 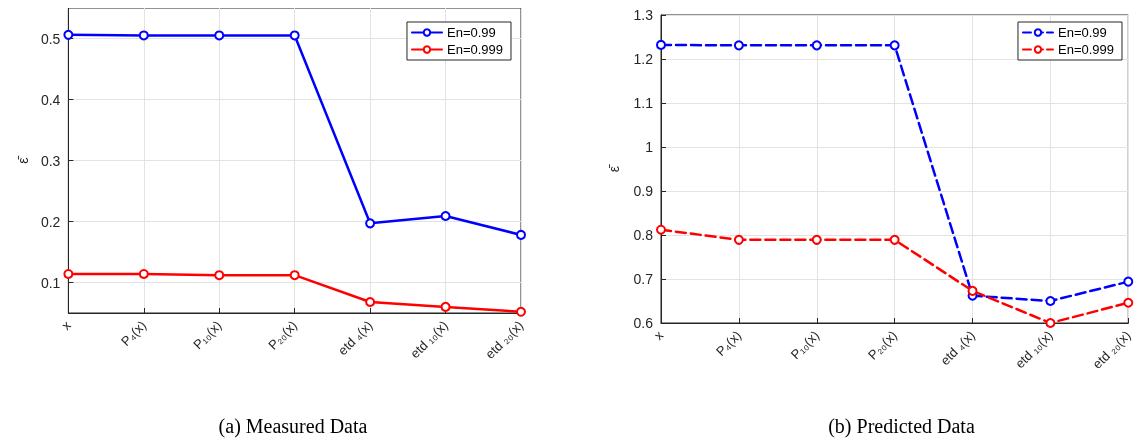 What do you see at coordinates (643, 235) in the screenshot?
I see `y-tick-label: 0.8` at bounding box center [643, 235].